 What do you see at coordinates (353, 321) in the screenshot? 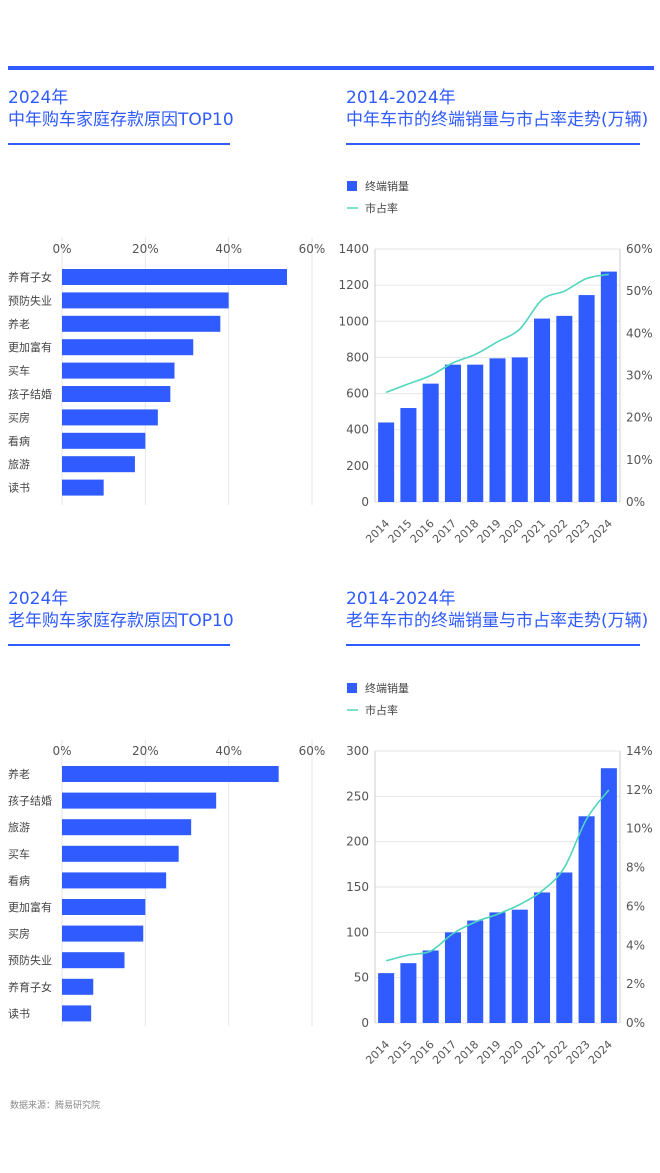
I see `y-left-tick-label: 1000` at bounding box center [353, 321].